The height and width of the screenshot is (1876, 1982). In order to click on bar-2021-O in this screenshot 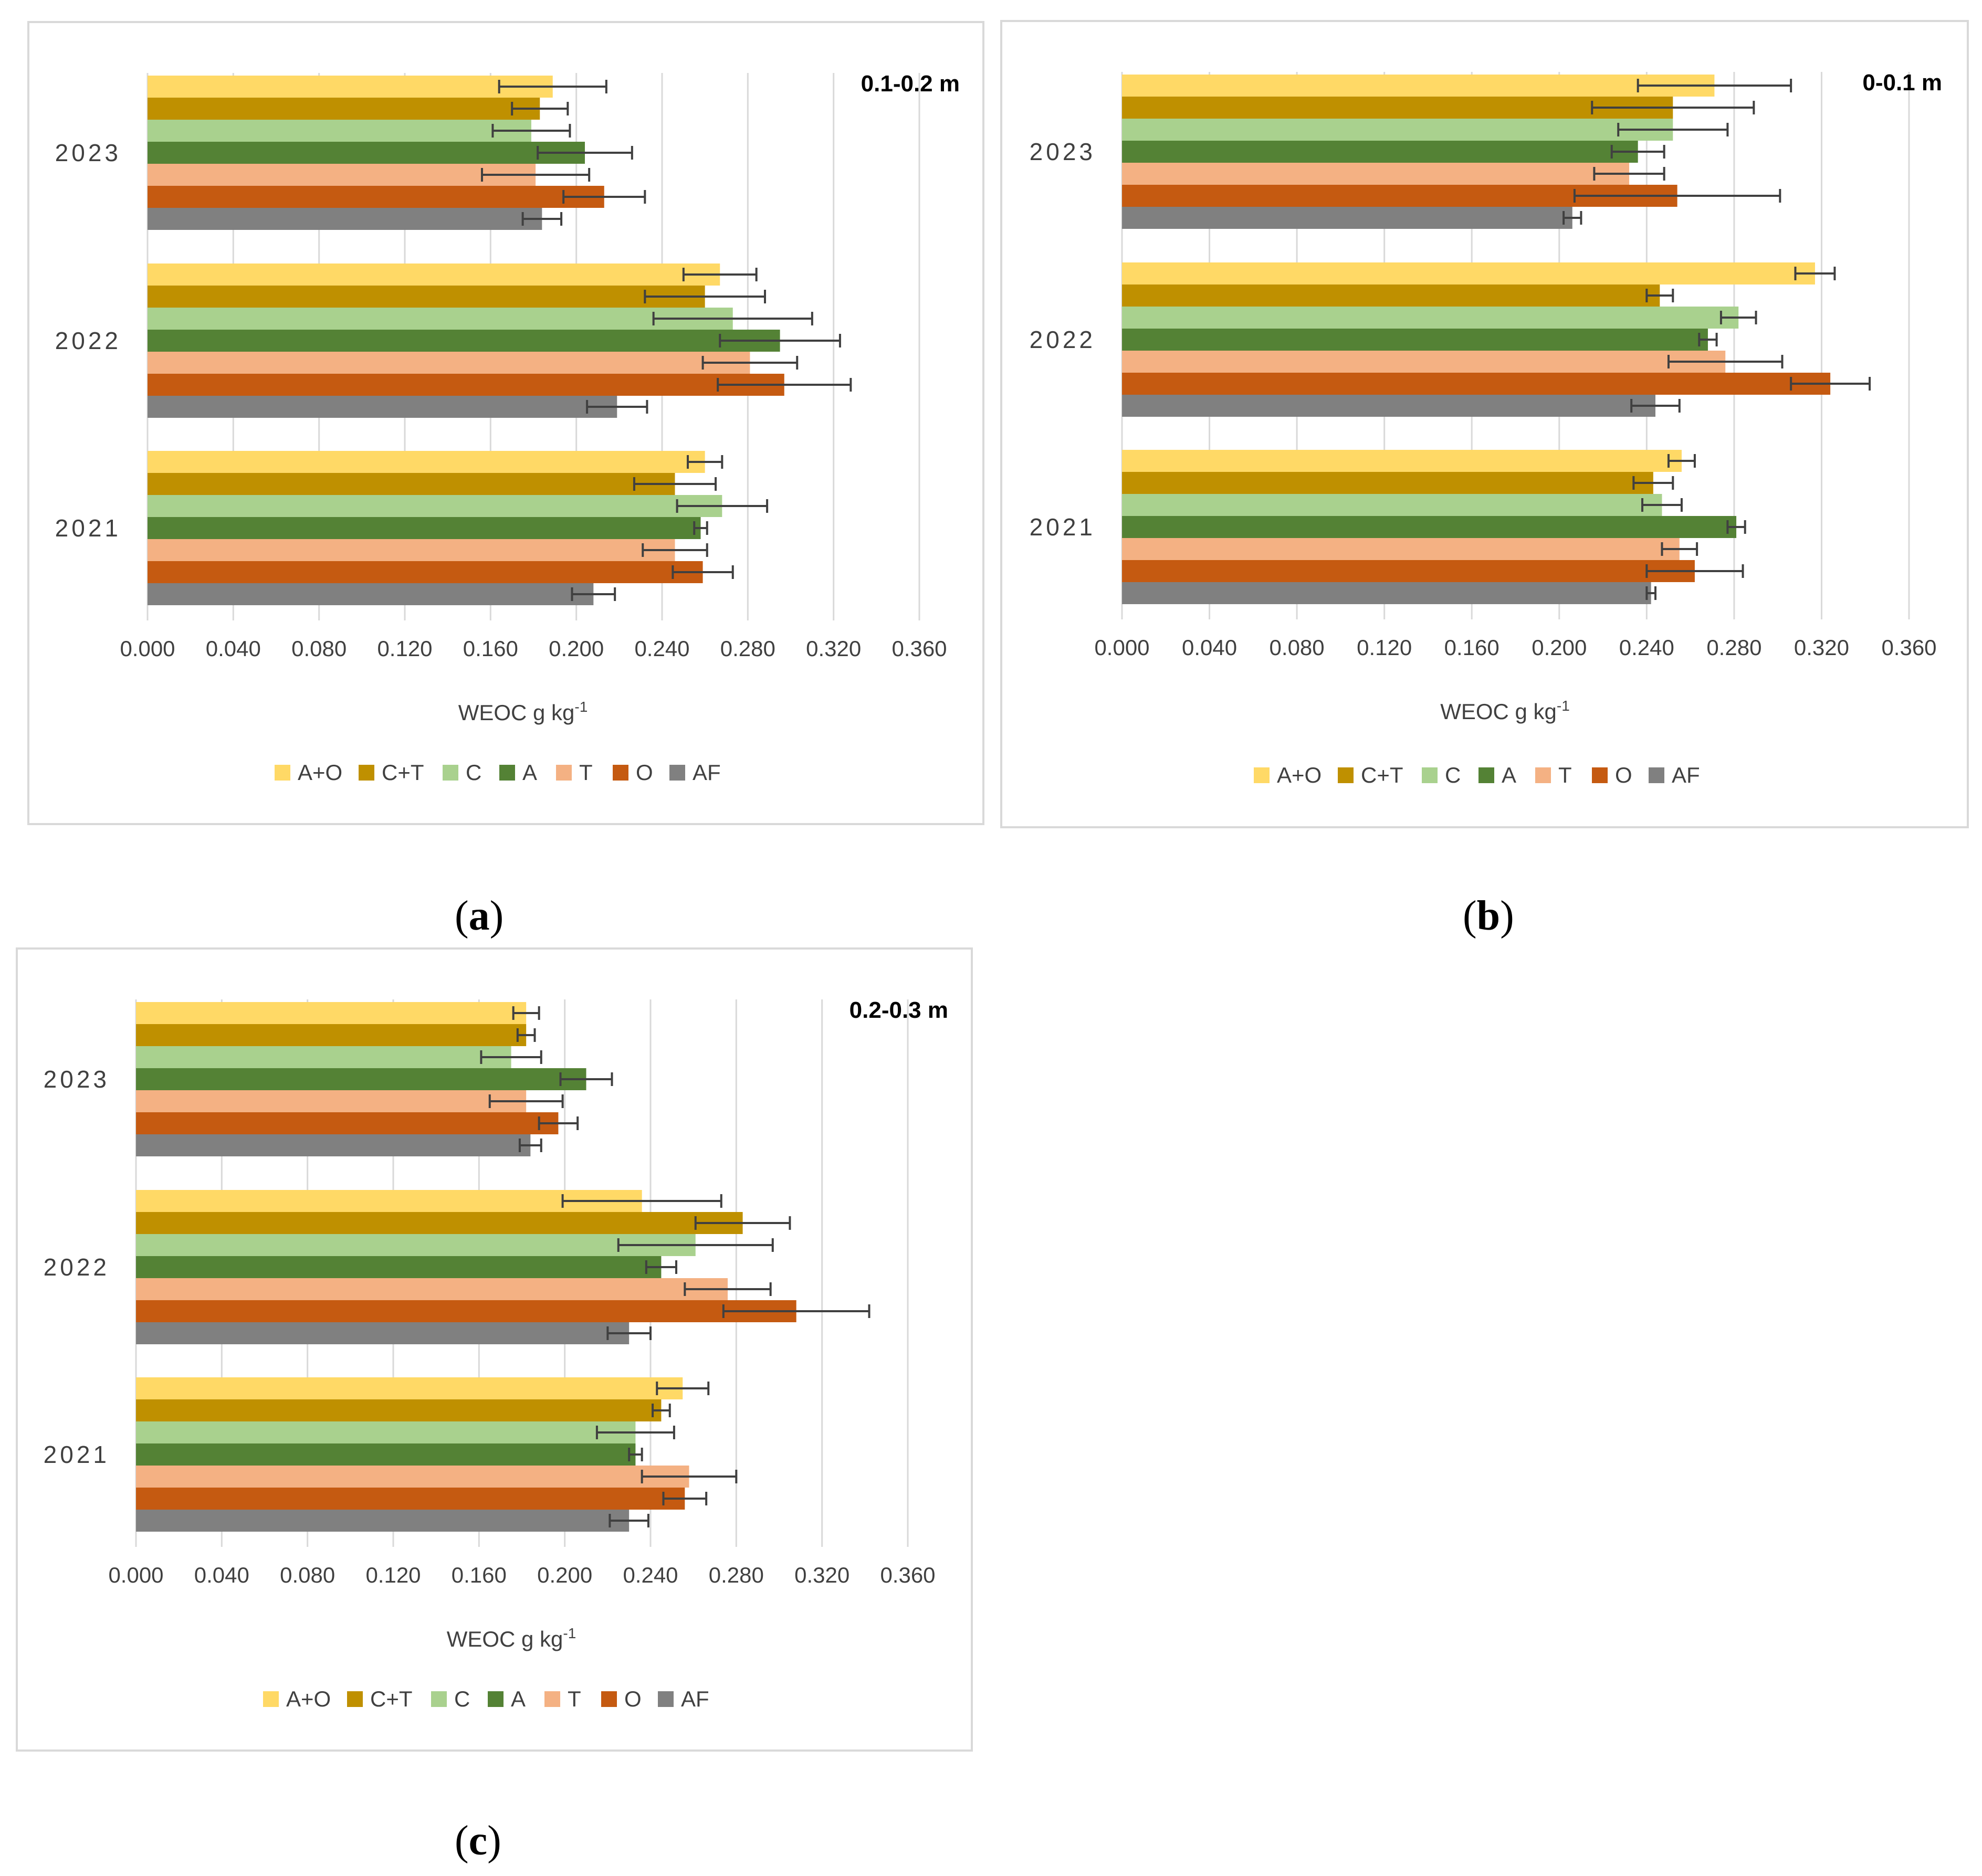, I will do `click(410, 1499)`.